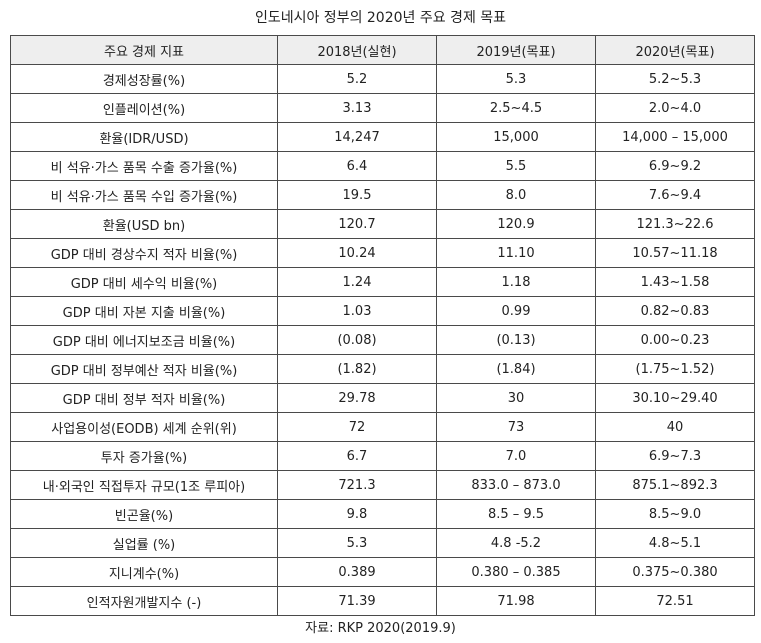 This screenshot has height=643, width=761. Describe the element at coordinates (516, 137) in the screenshot. I see `value-2019-cell: 15,000` at that location.